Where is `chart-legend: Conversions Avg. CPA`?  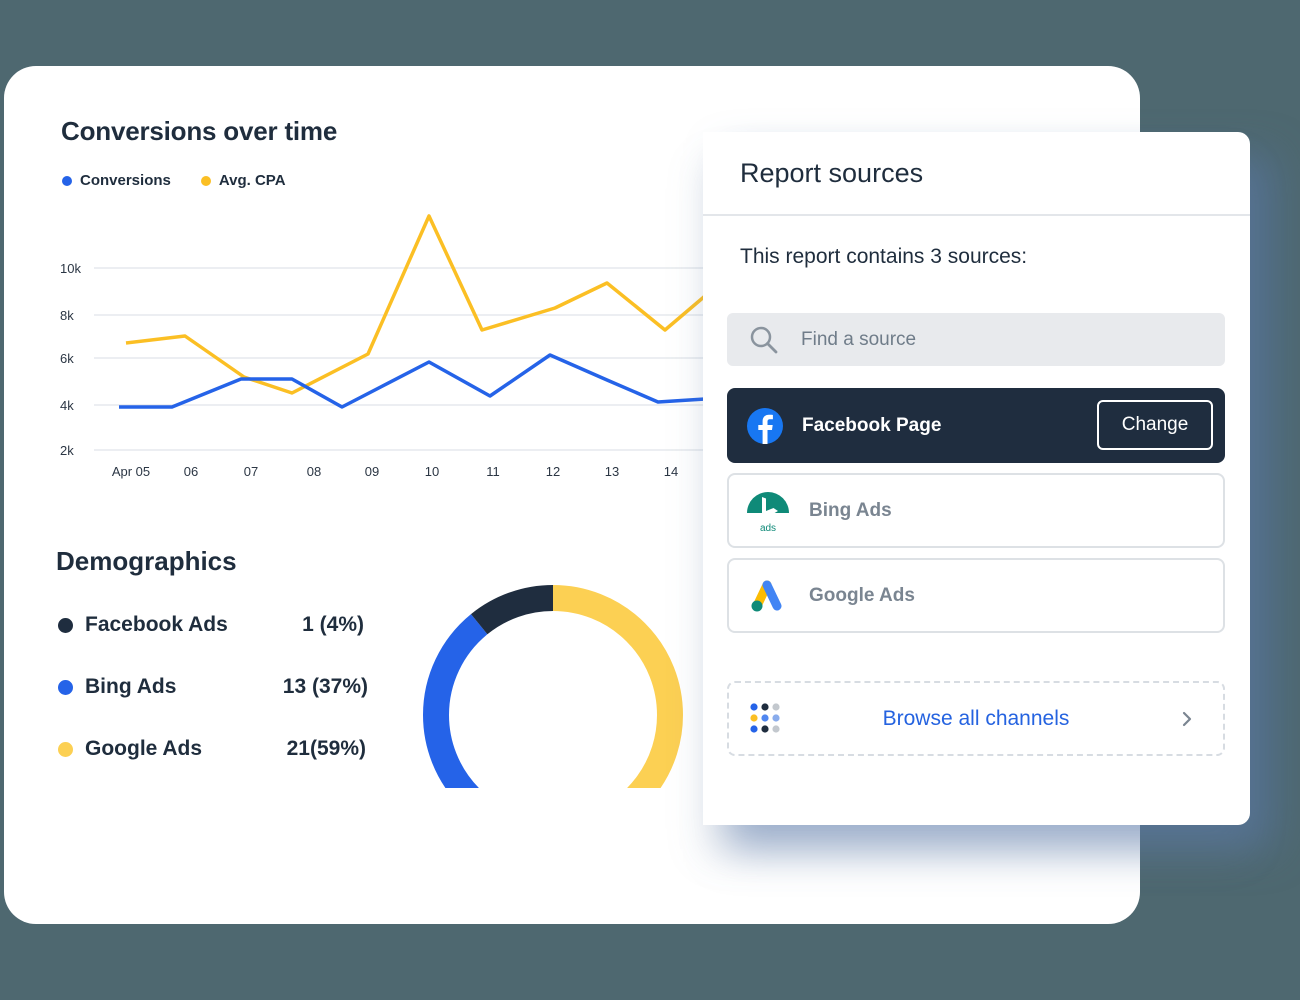
chart-legend: Conversions Avg. CPA is located at coordinates (174, 180).